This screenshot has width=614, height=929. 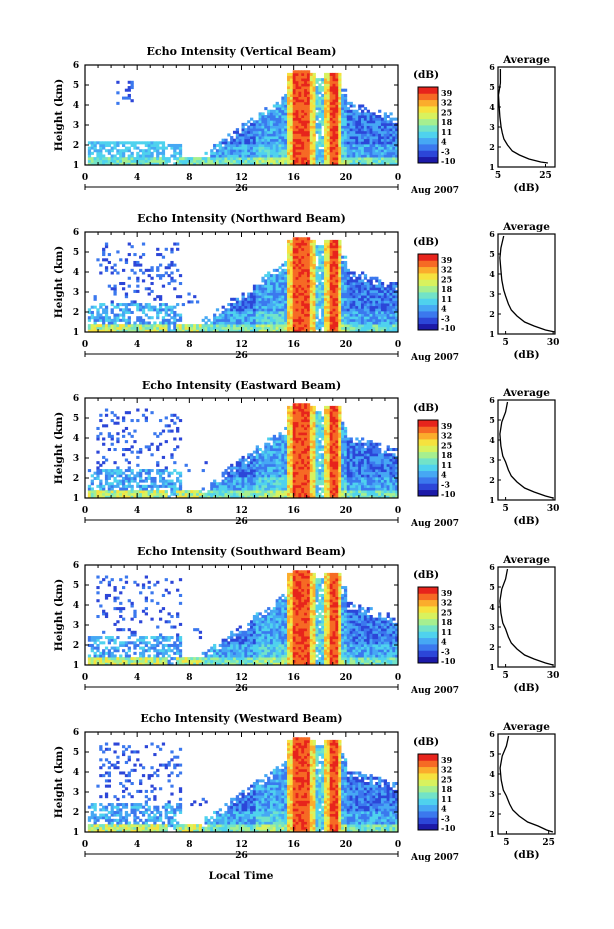 What do you see at coordinates (59, 282) in the screenshot?
I see `y-axis-label: Height (km)` at bounding box center [59, 282].